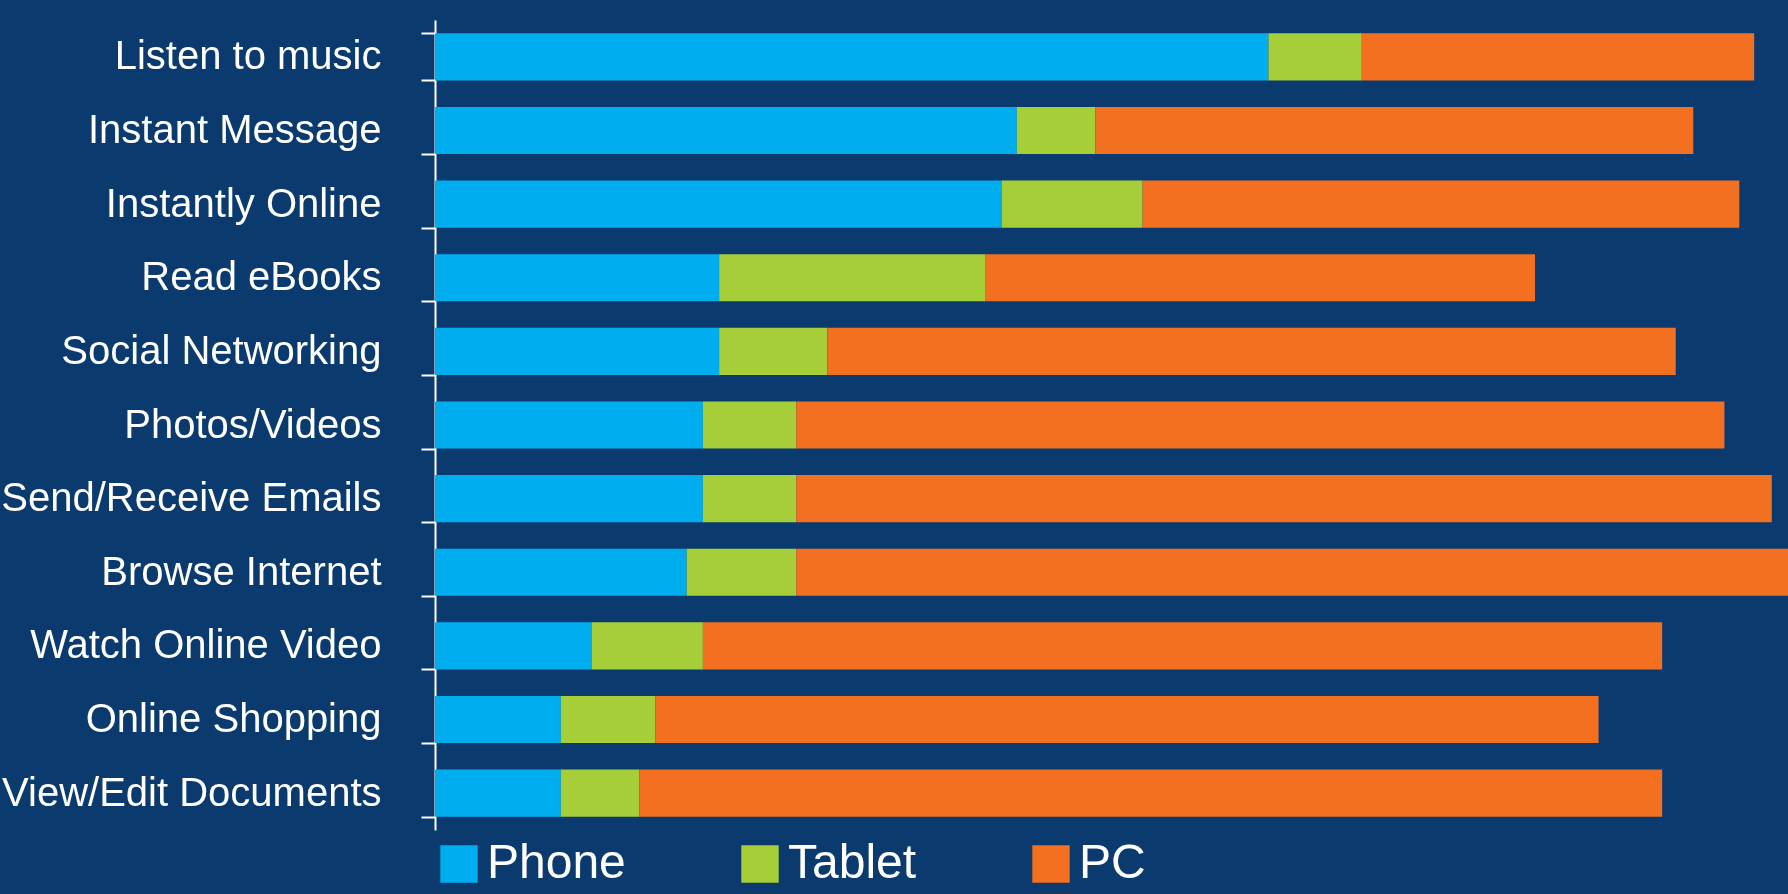 This screenshot has height=894, width=1788. What do you see at coordinates (241, 570) in the screenshot?
I see `y-tick-label: Browse Internet` at bounding box center [241, 570].